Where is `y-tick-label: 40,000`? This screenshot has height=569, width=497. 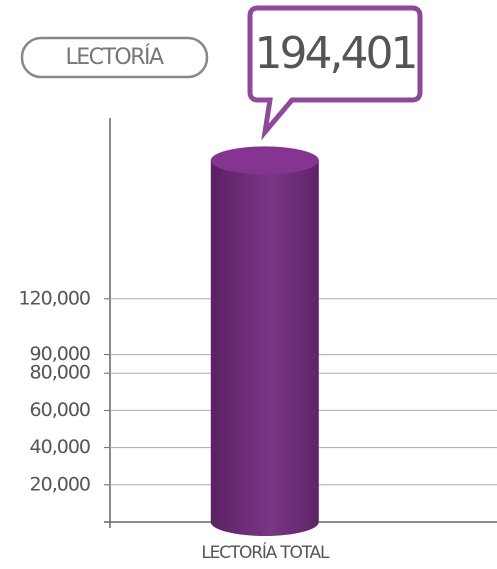 y-tick-label: 40,000 is located at coordinates (60, 447).